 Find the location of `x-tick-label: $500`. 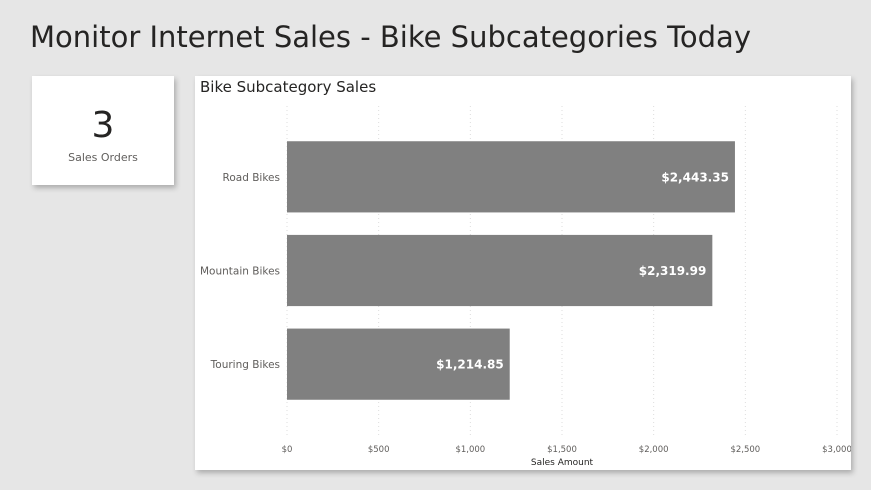

x-tick-label: $500 is located at coordinates (379, 450).